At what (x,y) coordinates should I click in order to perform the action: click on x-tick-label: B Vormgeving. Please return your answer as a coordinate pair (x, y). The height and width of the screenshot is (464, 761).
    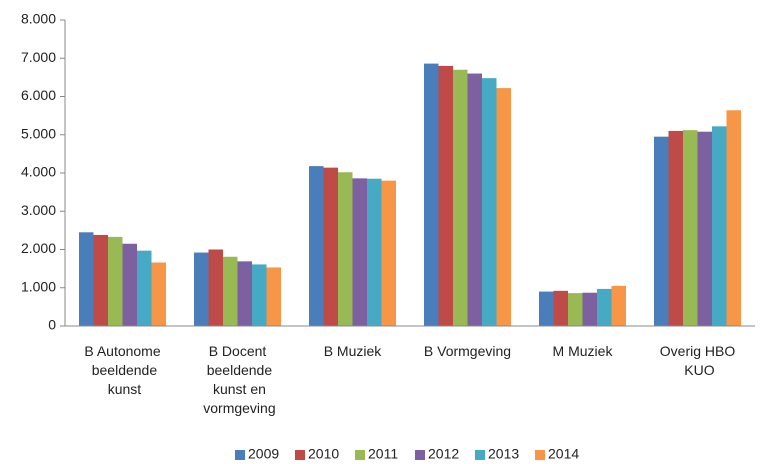
    Looking at the image, I should click on (467, 351).